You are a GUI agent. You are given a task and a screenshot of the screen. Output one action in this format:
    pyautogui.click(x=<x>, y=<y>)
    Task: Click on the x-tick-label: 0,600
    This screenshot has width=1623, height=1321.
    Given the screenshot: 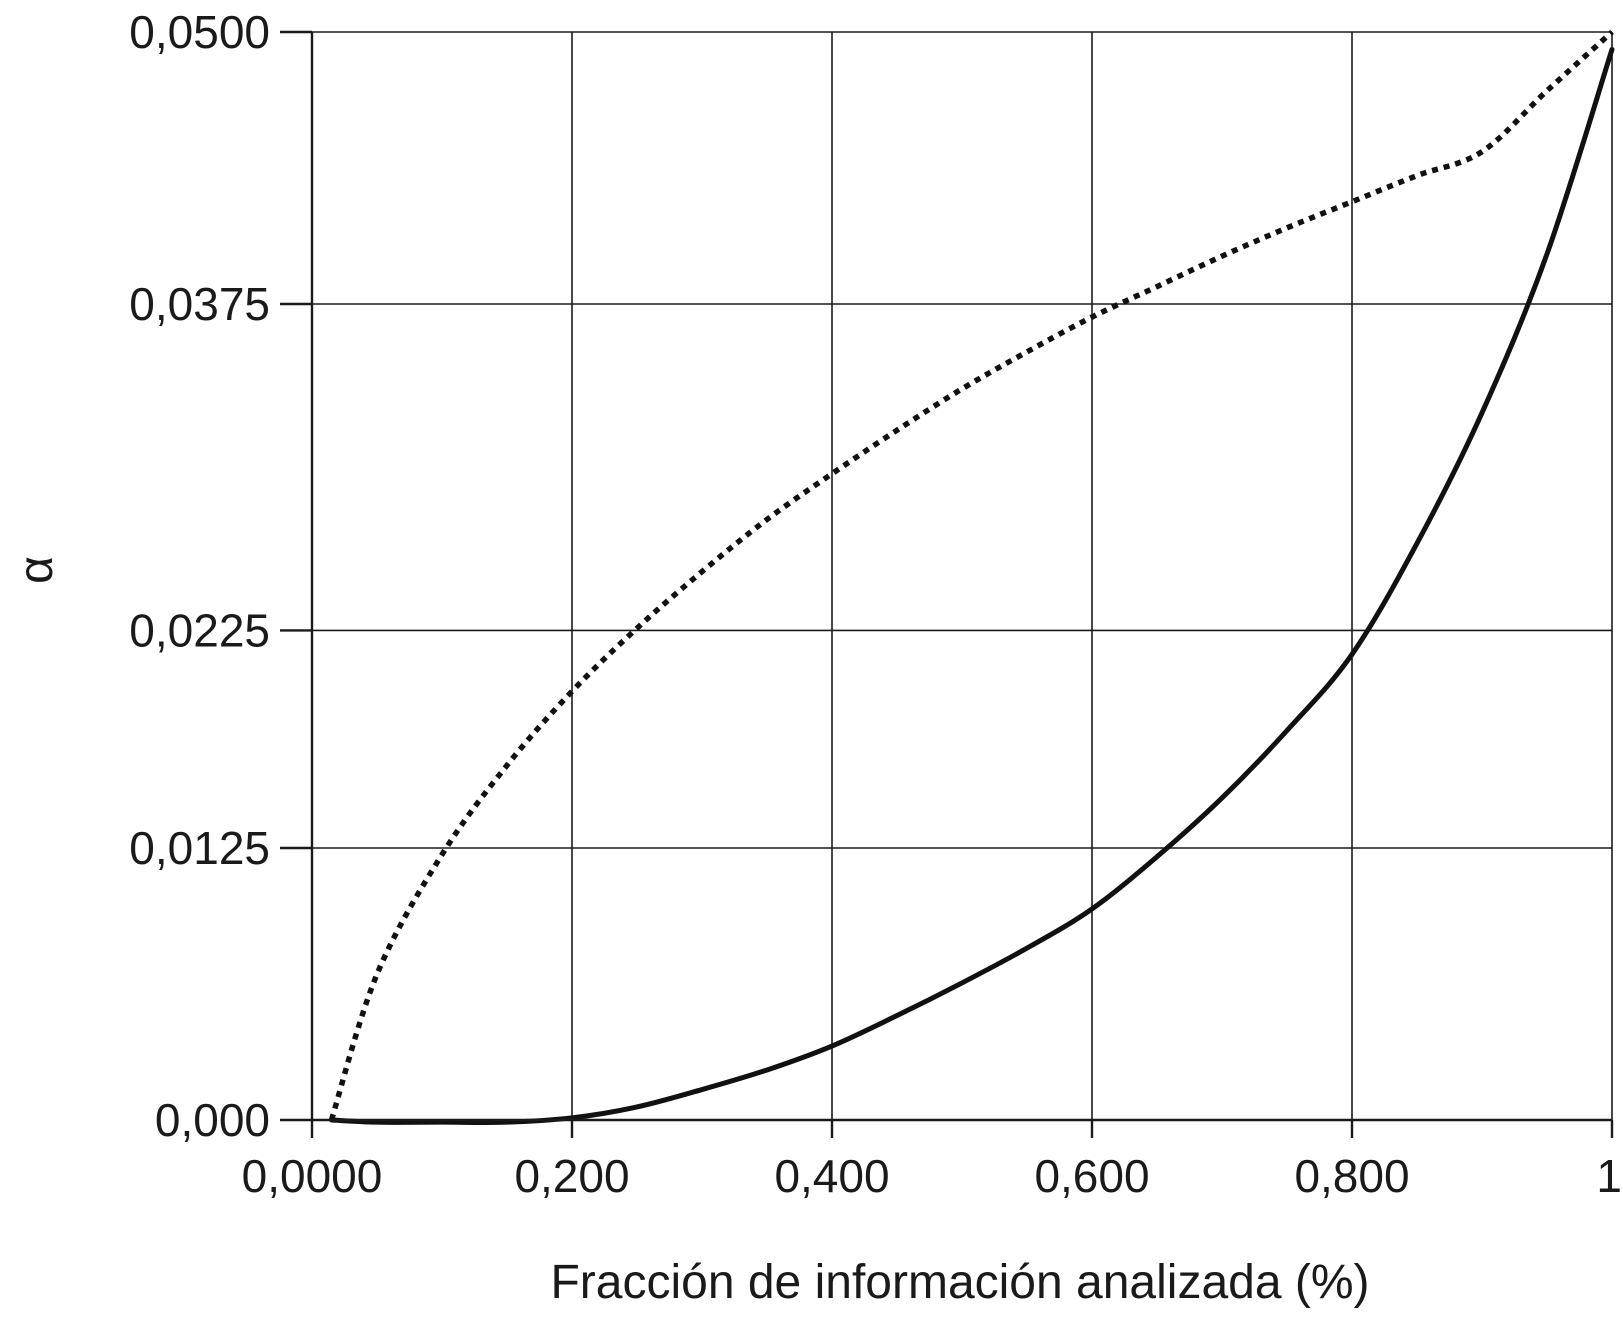 What is the action you would take?
    pyautogui.click(x=1091, y=1176)
    